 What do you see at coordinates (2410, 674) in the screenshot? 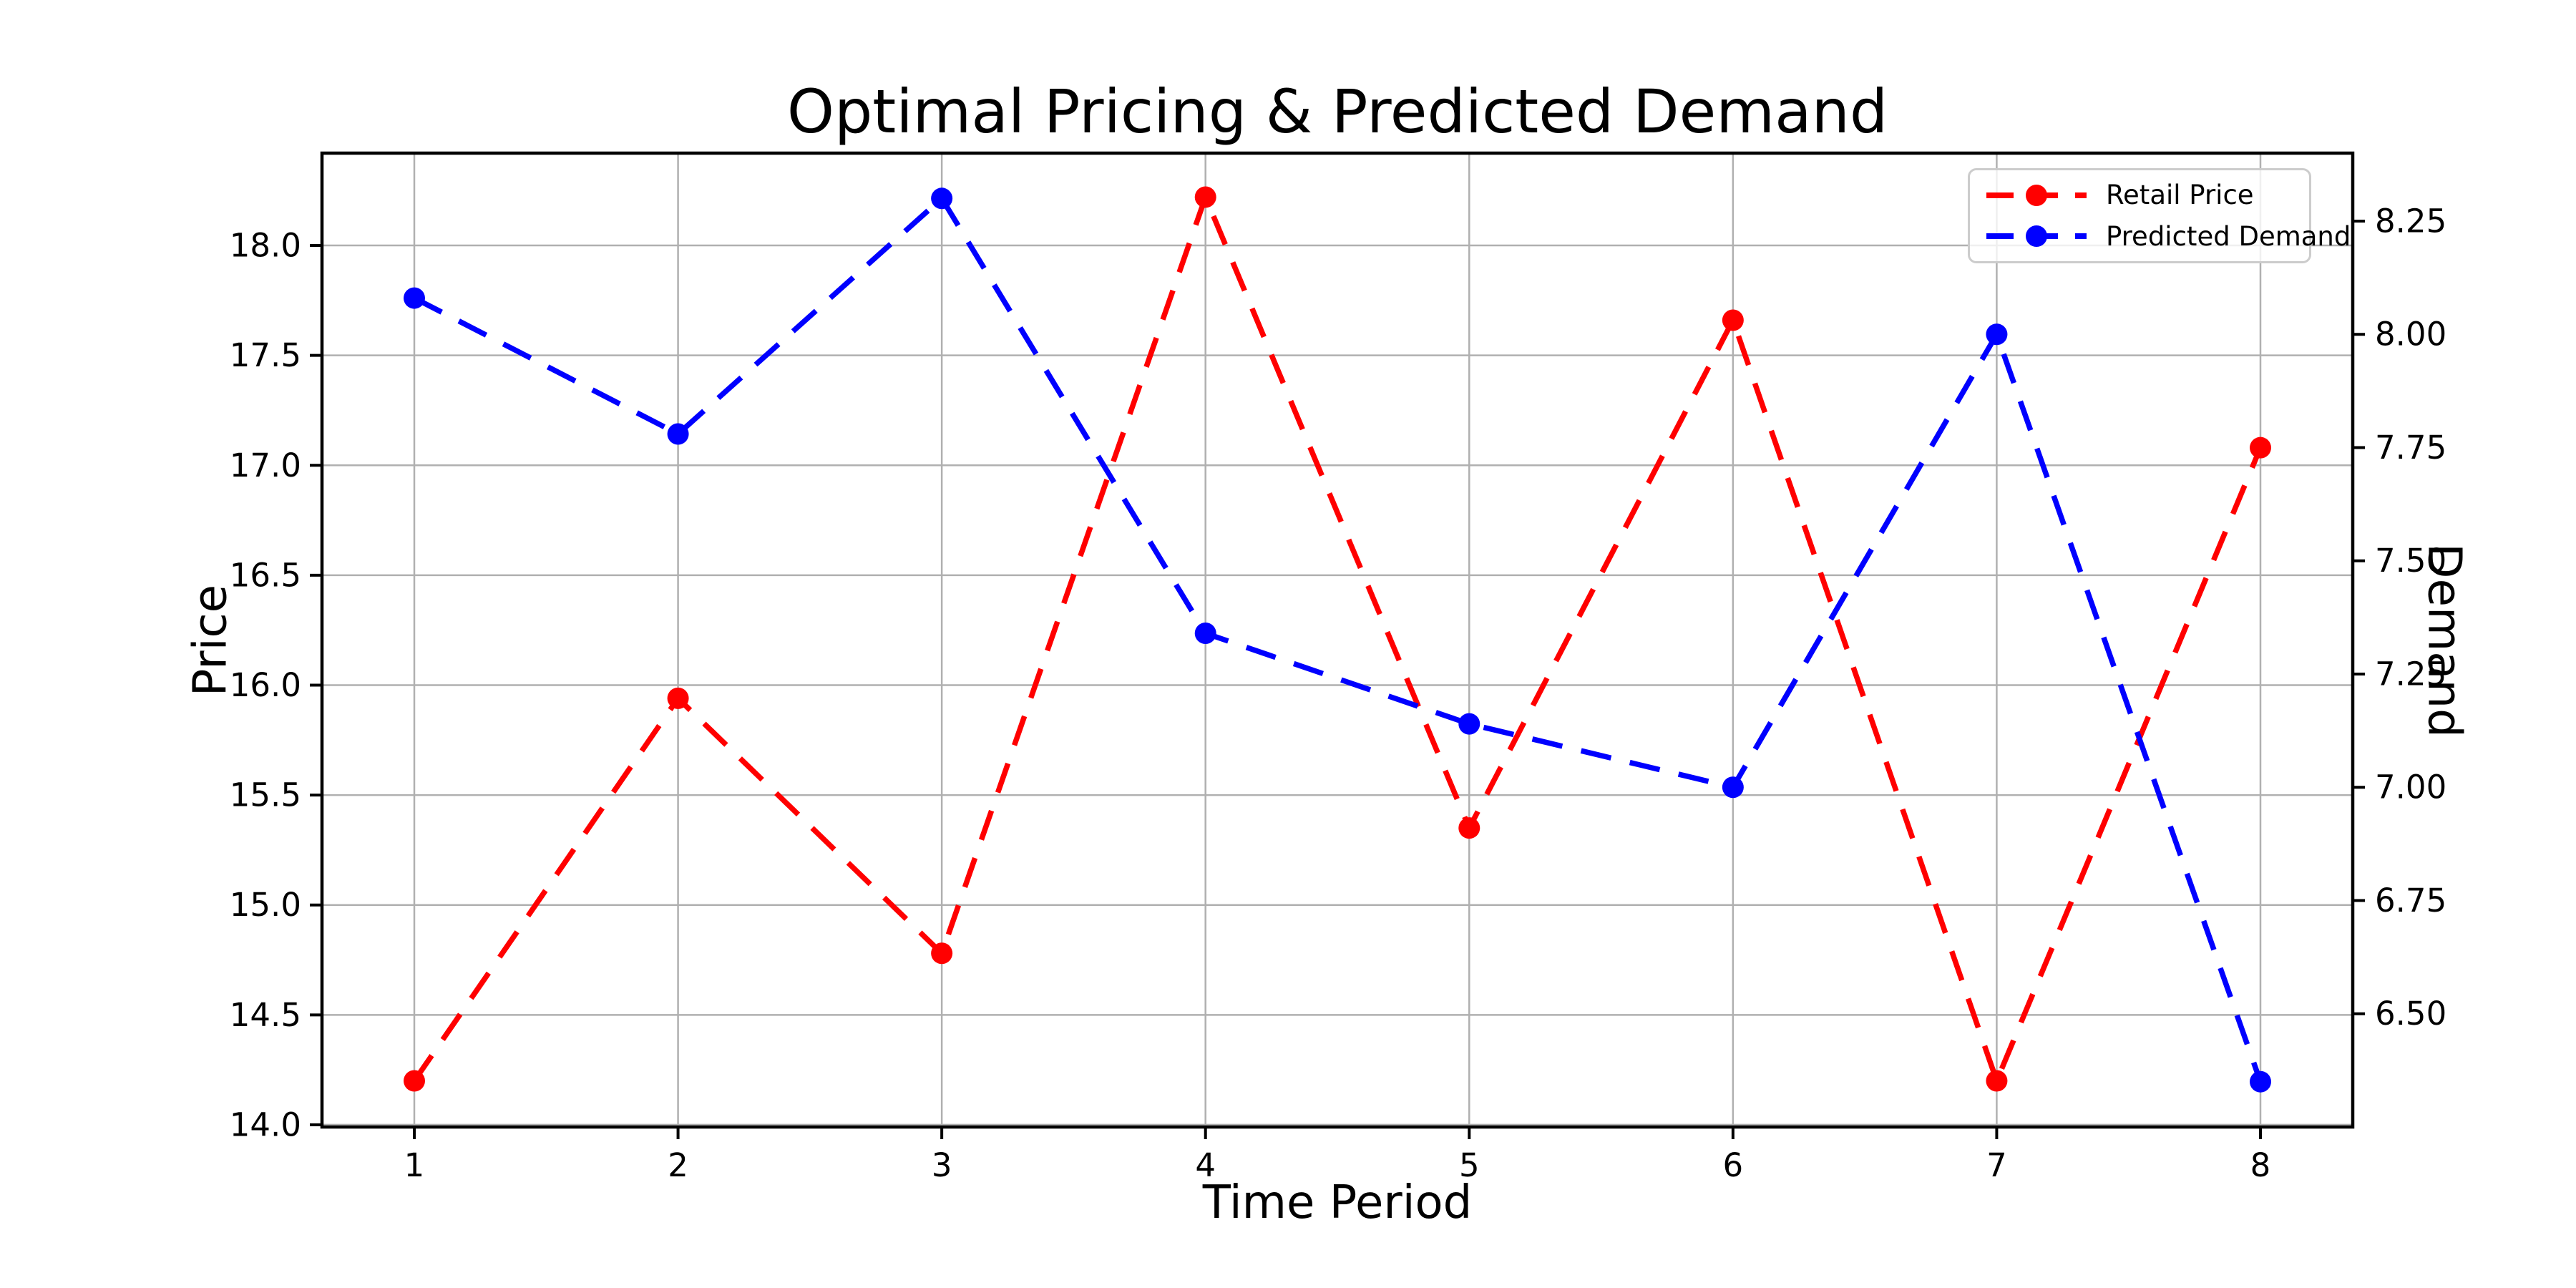
I see `right-tick-label: 7.25` at bounding box center [2410, 674].